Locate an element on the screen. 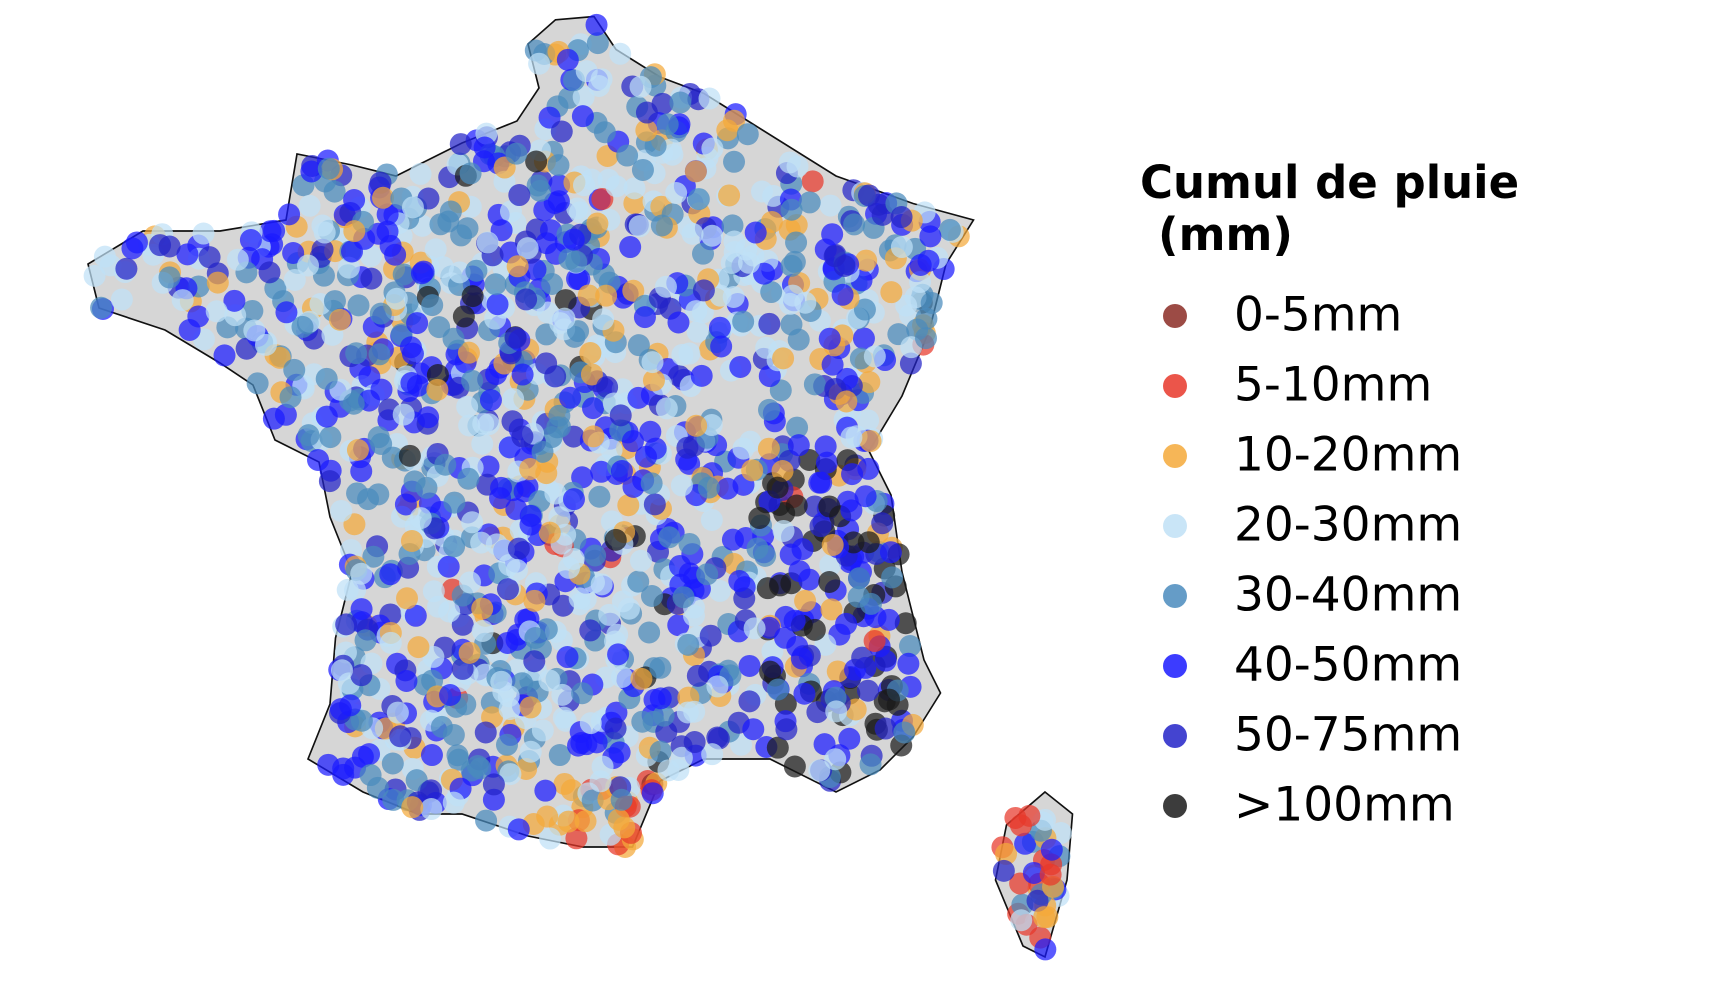  legend-label: 50-75mm is located at coordinates (1348, 735).